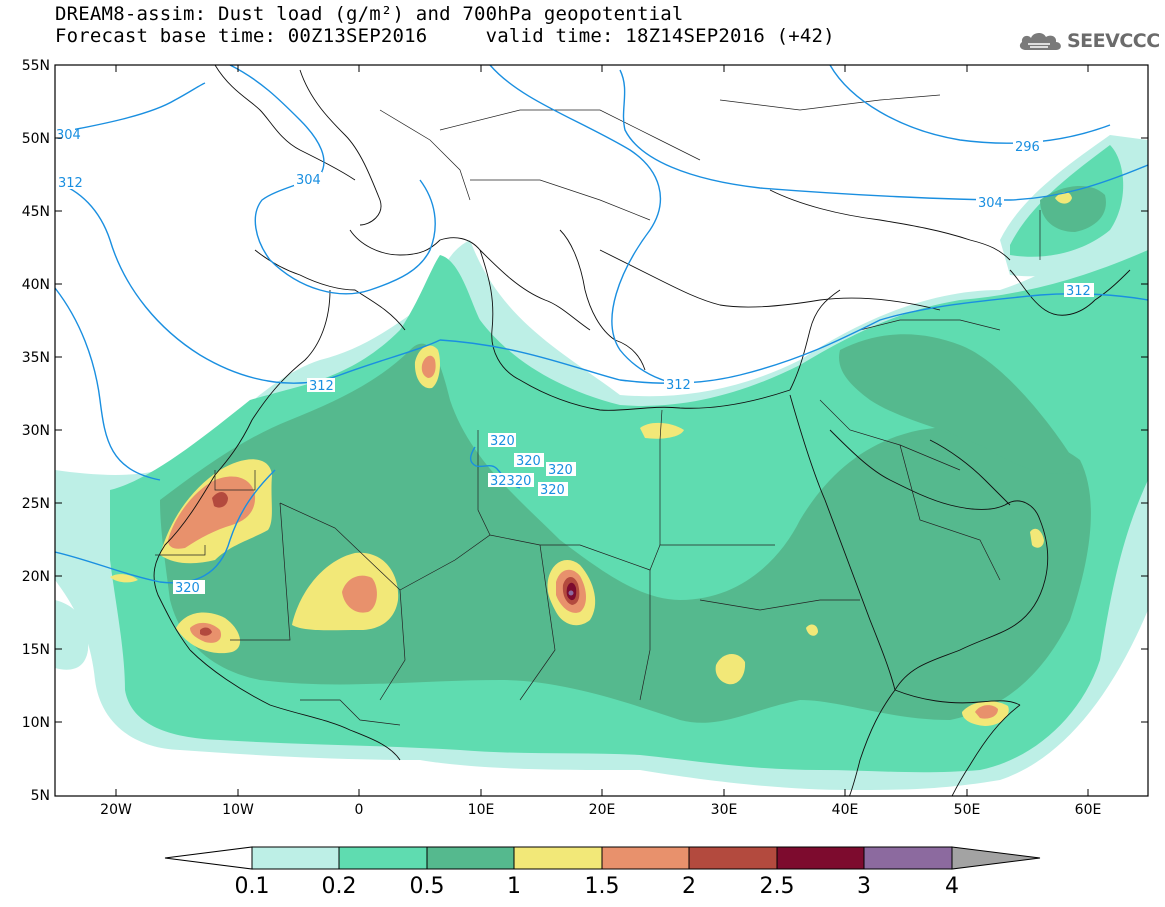 The width and height of the screenshot is (1165, 907). Describe the element at coordinates (36, 139) in the screenshot. I see `lat-label: 50N` at that location.